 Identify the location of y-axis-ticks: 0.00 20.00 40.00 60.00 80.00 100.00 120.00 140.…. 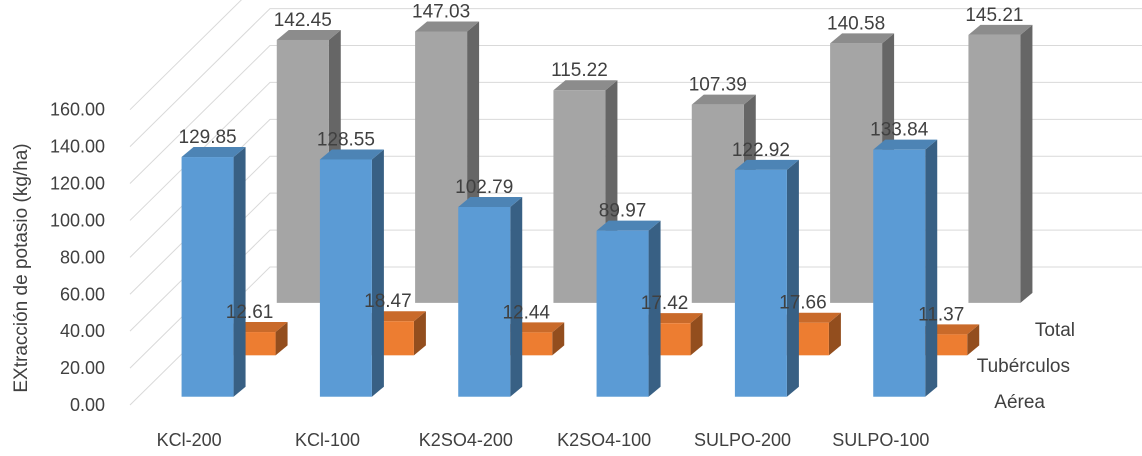
(77, 257).